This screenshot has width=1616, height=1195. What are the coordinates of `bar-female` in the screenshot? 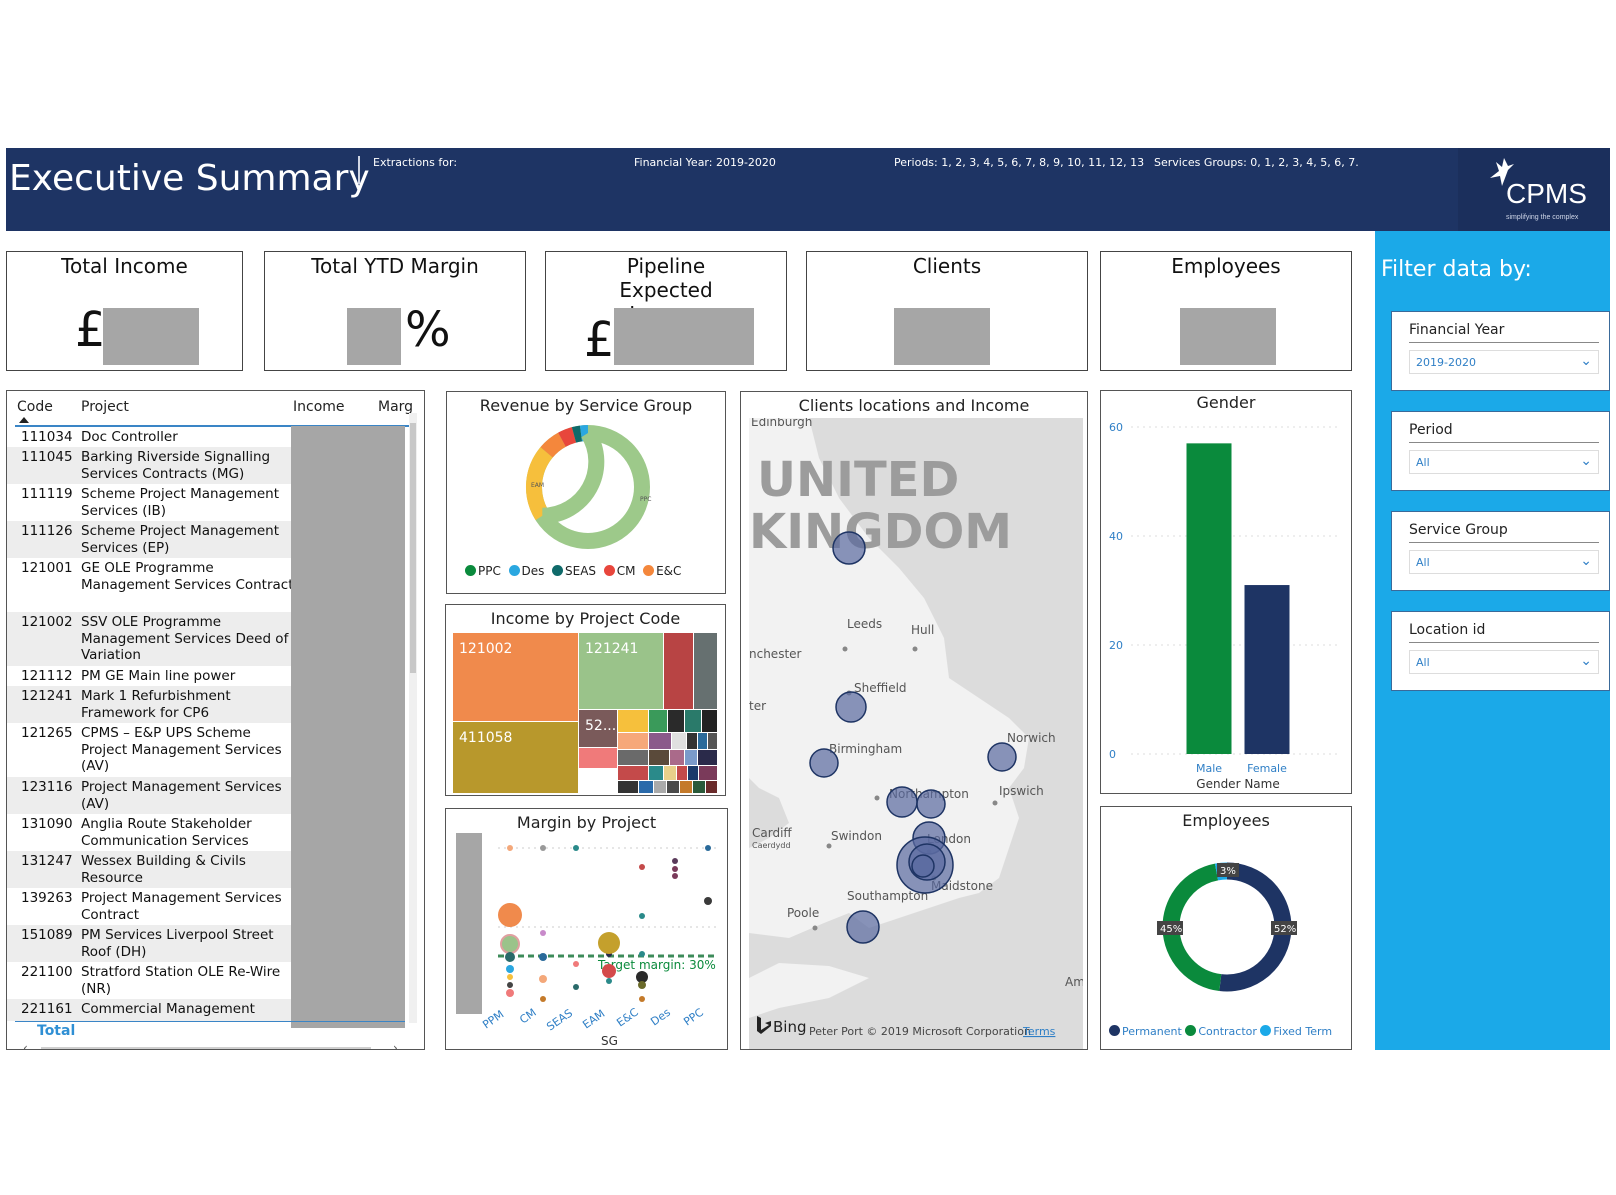 It's located at (1267, 669).